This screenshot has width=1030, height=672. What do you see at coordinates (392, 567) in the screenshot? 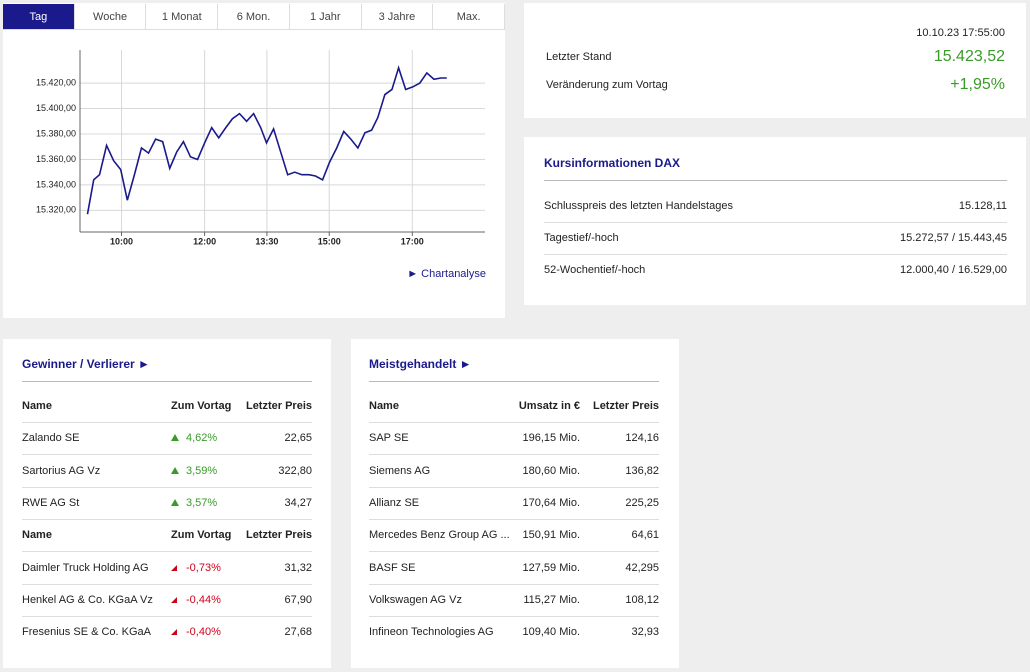
I see `stock-name: BASF SE` at bounding box center [392, 567].